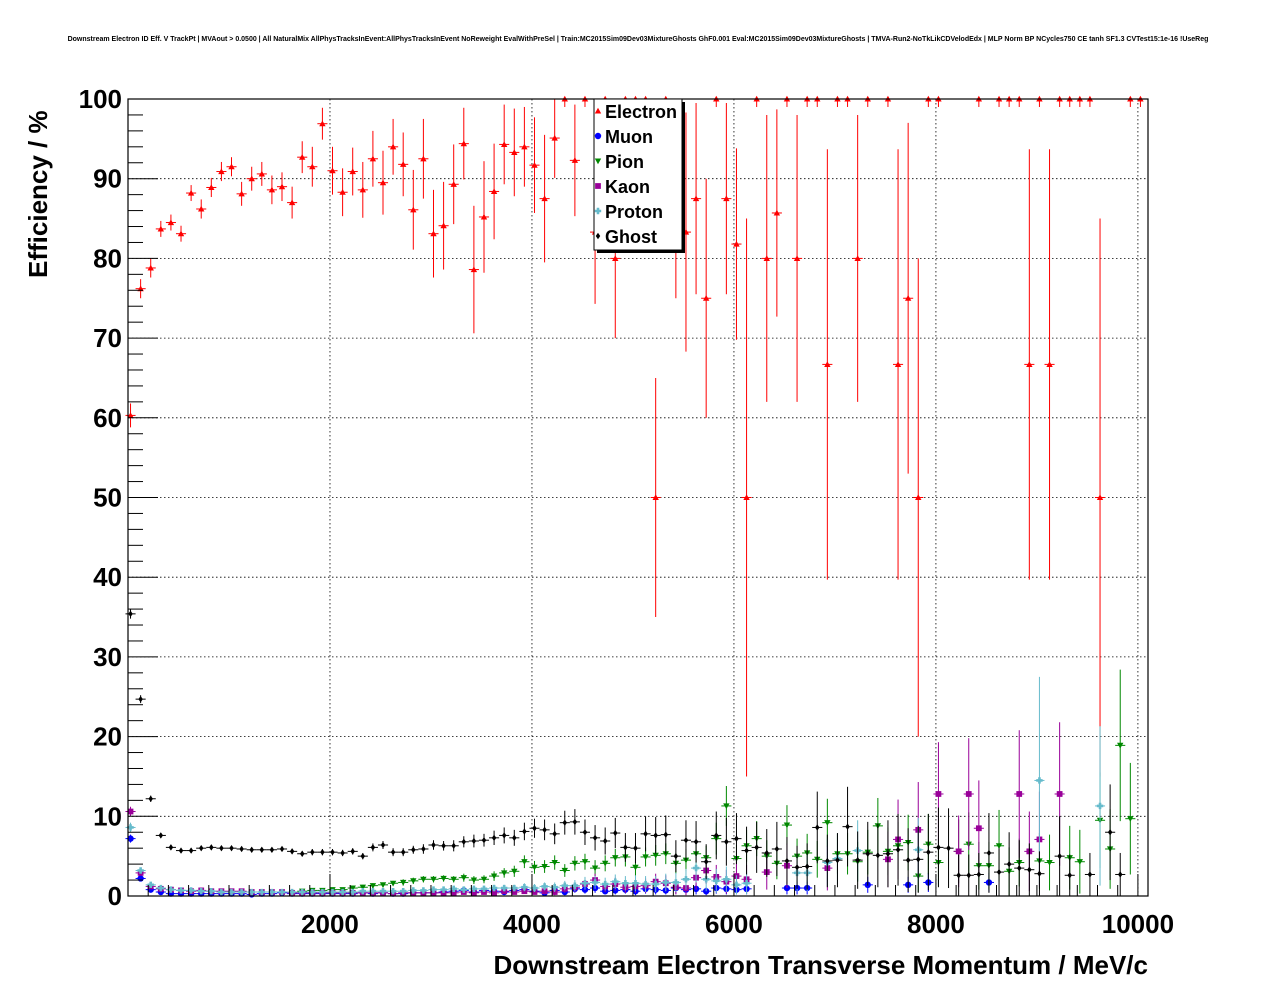 This screenshot has height=996, width=1276. What do you see at coordinates (130, 838) in the screenshot?
I see `muon-marker` at bounding box center [130, 838].